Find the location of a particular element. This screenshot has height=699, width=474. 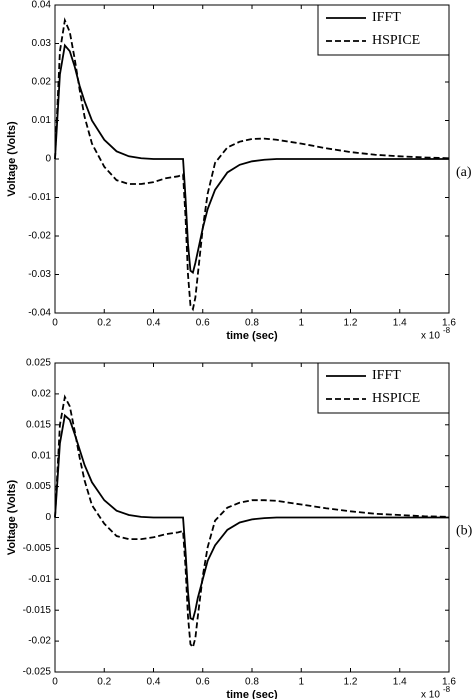

y-tick-label: 0.03 is located at coordinates (42, 43).